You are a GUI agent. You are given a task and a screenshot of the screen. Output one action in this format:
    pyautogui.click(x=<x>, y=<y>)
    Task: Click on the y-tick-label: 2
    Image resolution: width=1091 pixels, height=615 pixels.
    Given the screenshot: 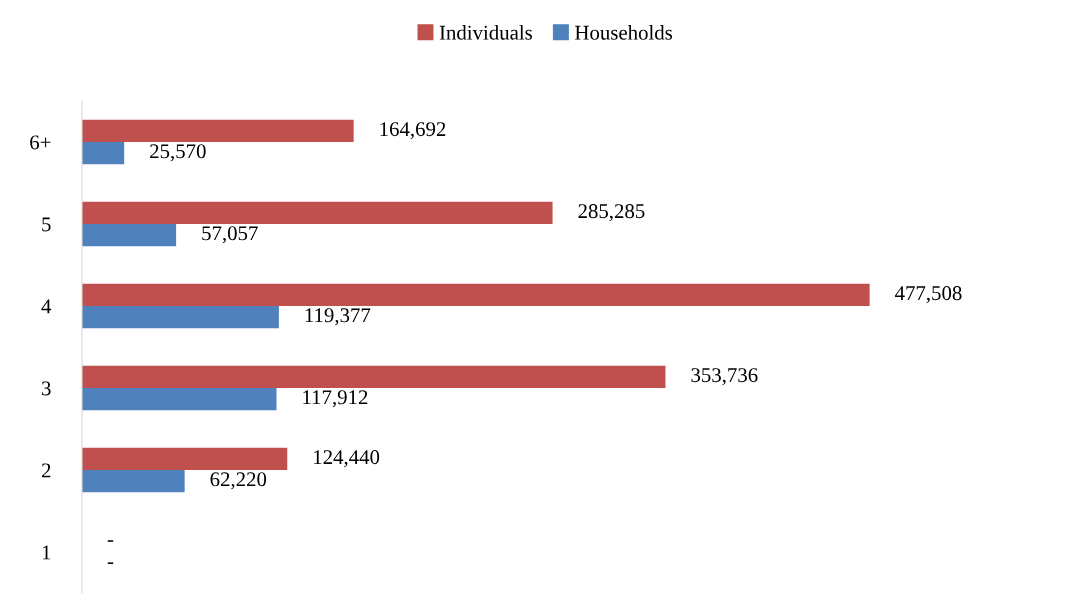 What is the action you would take?
    pyautogui.click(x=46, y=470)
    